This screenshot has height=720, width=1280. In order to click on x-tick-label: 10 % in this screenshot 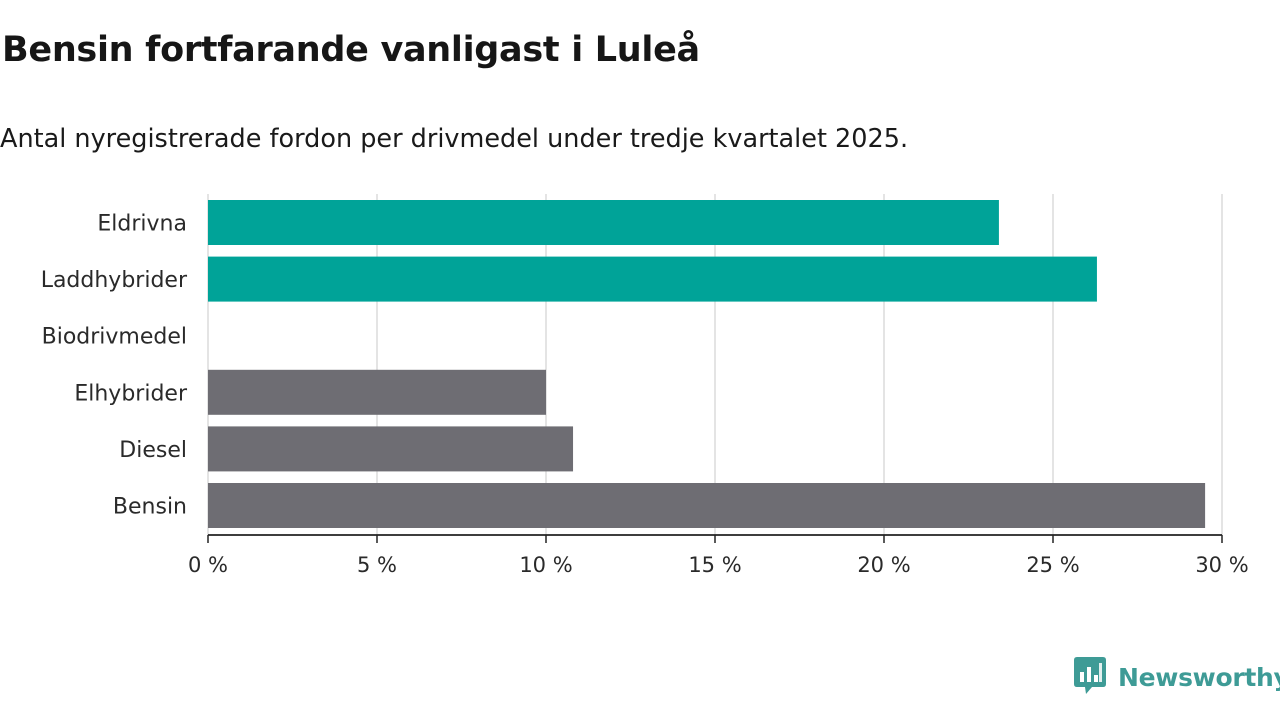, I will do `click(545, 565)`.